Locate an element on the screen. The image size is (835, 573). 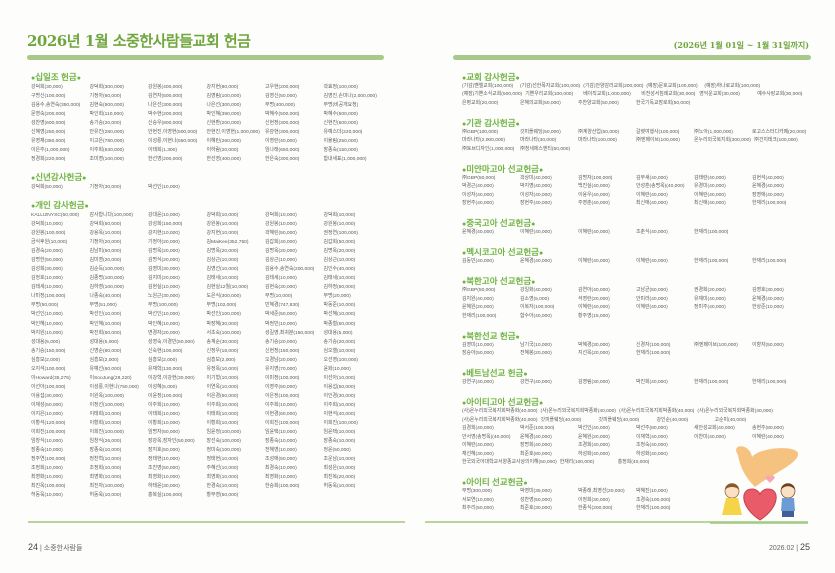
donor-entry: 성영숙,이경민(50,000) is located at coordinates (171, 342).